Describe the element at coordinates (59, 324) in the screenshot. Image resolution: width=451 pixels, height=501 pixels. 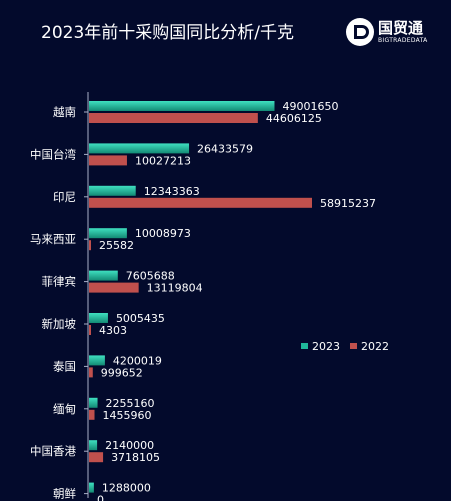
I see `category-label: 新加坡` at that location.